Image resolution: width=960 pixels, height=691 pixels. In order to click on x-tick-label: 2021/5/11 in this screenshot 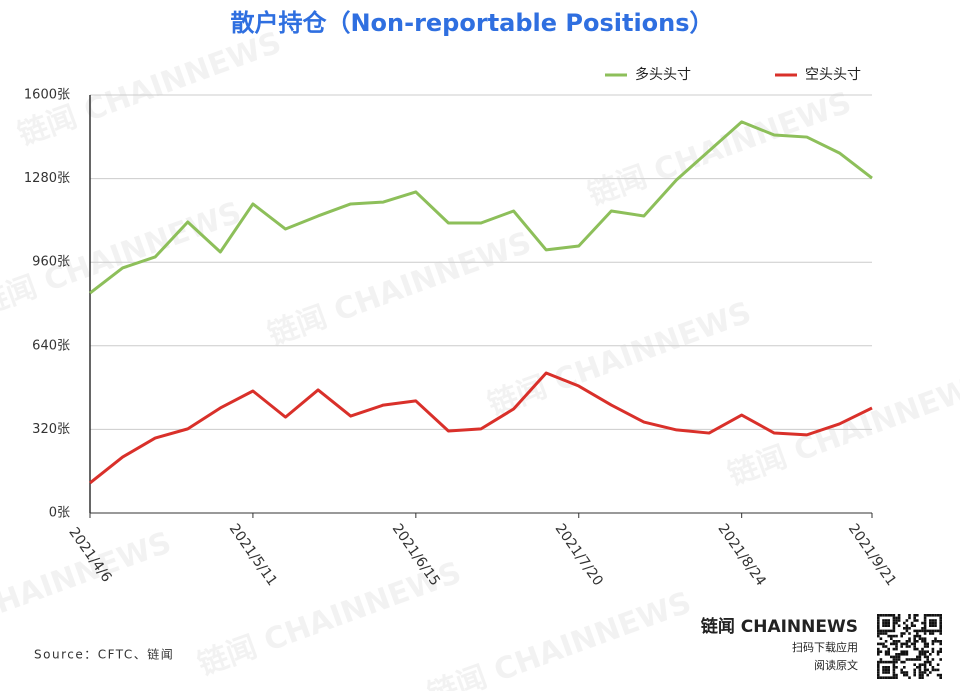, I will do `click(253, 555)`.